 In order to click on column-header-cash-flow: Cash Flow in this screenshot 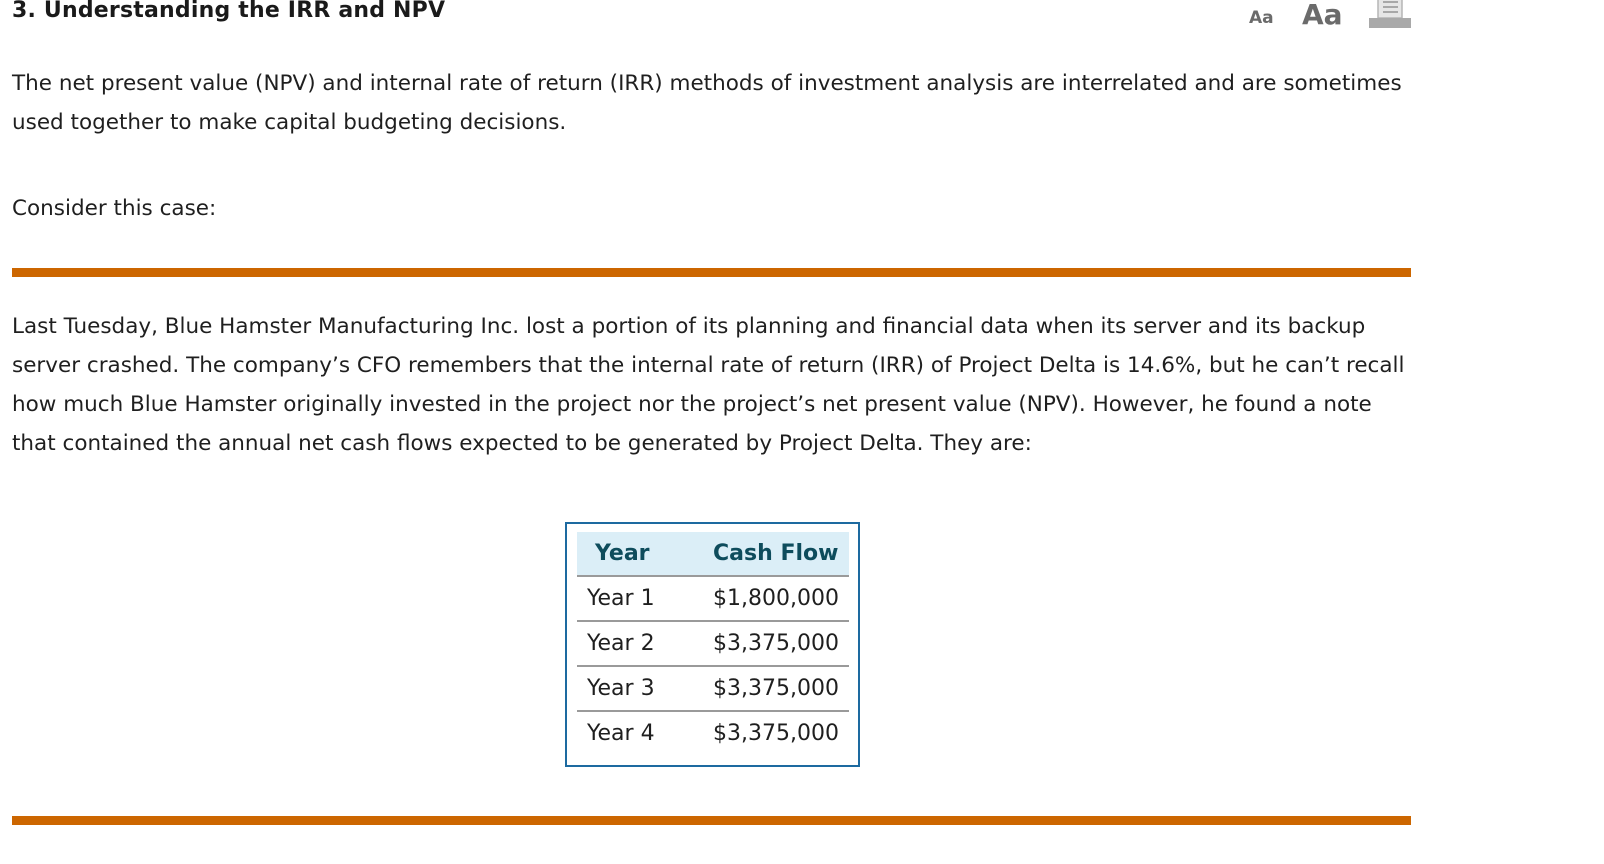, I will do `click(772, 554)`.